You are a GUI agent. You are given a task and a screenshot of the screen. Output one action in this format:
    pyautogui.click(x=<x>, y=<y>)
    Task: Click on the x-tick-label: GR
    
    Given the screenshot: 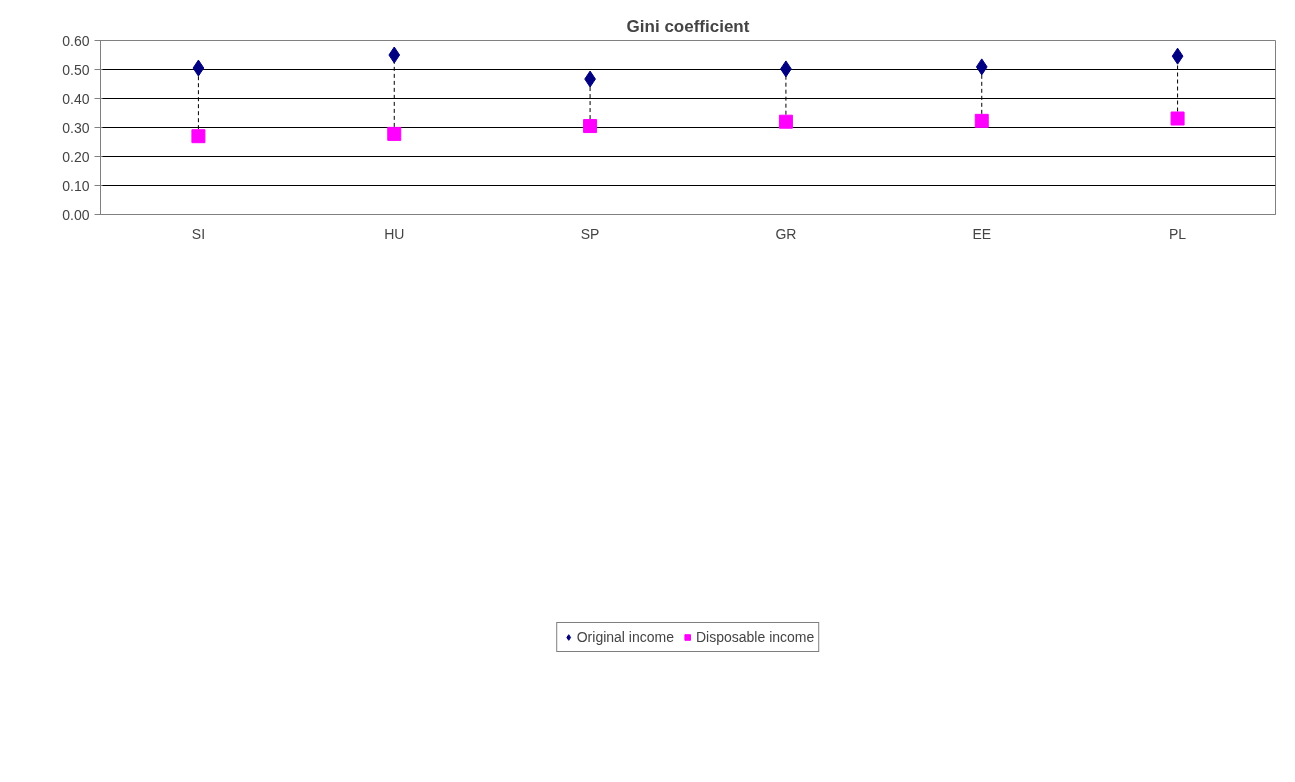 What is the action you would take?
    pyautogui.click(x=786, y=233)
    